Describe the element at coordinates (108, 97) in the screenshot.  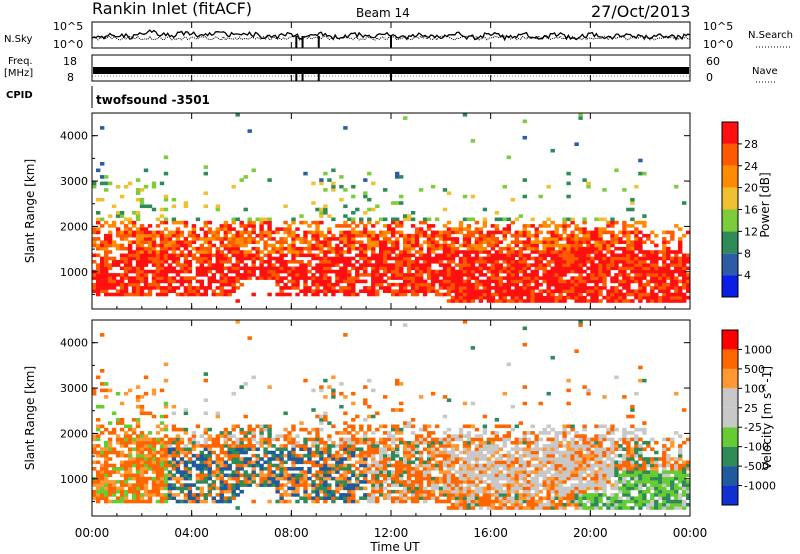
I see `cpid-row: CPID twofsound -3501` at that location.